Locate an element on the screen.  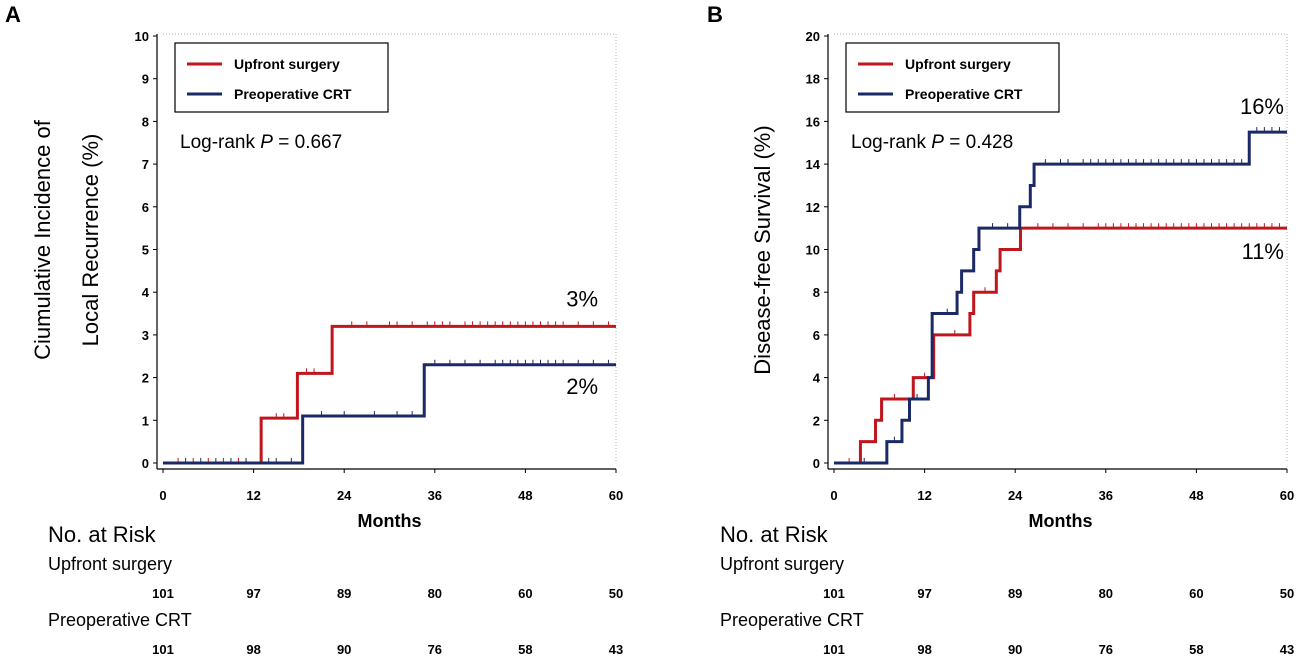
y-tick-label: 12 is located at coordinates (813, 207).